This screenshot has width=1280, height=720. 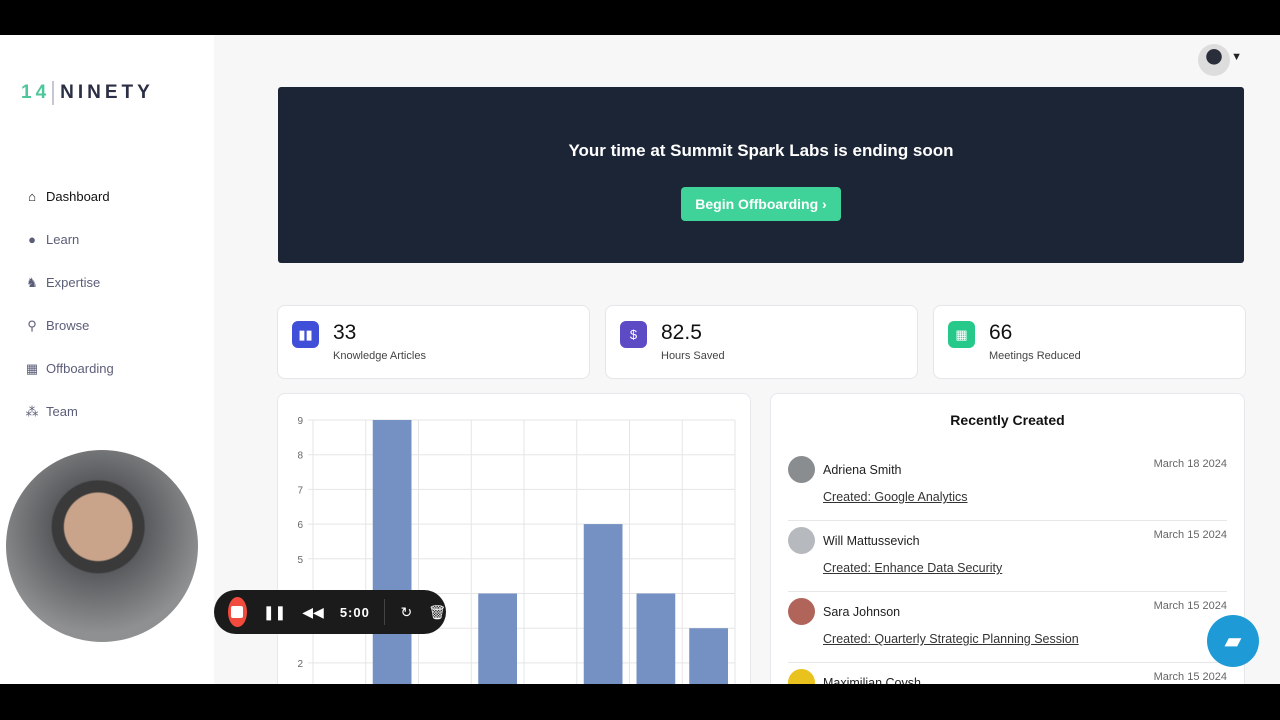 I want to click on stat-card: ▮▮ 33 Knowledge Articles, so click(x=433, y=342).